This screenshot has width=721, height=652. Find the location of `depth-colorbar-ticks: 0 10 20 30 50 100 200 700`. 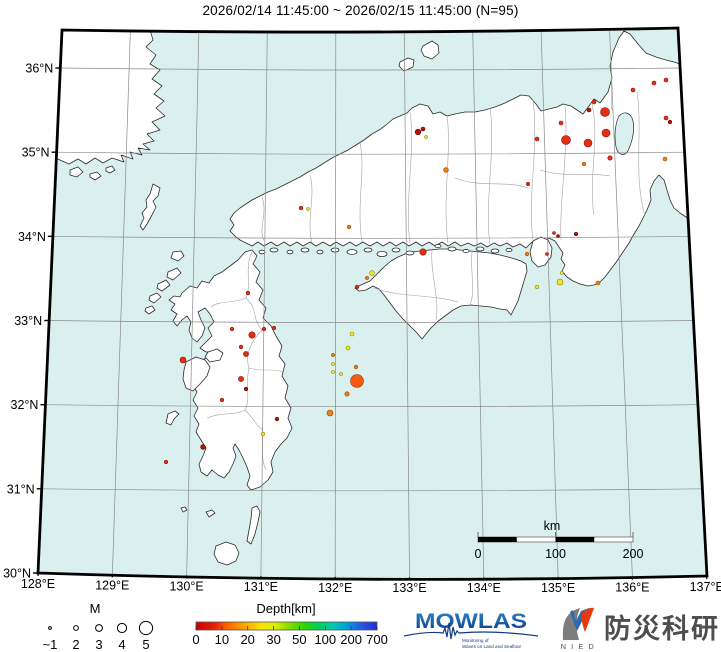

depth-colorbar-ticks: 0 10 20 30 50 100 200 700 is located at coordinates (290, 636).